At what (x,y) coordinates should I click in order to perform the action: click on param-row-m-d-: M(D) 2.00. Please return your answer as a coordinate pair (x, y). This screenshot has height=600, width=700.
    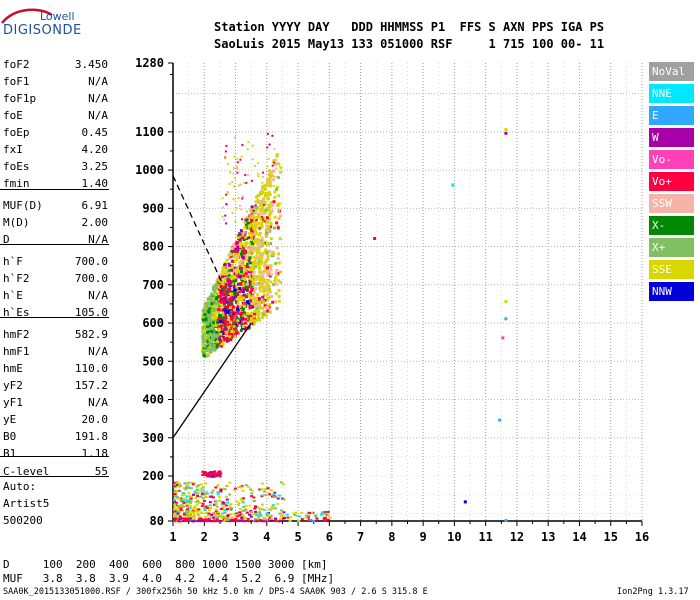
    Looking at the image, I should click on (55, 223).